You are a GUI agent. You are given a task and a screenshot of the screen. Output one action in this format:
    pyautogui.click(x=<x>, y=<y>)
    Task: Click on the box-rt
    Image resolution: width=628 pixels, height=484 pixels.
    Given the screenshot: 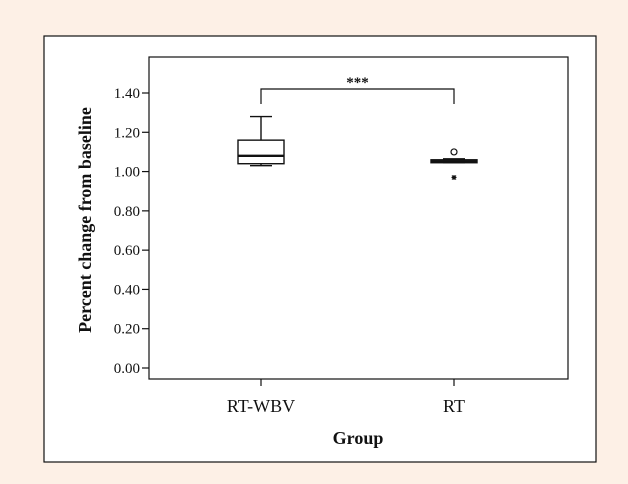 What is the action you would take?
    pyautogui.click(x=454, y=164)
    